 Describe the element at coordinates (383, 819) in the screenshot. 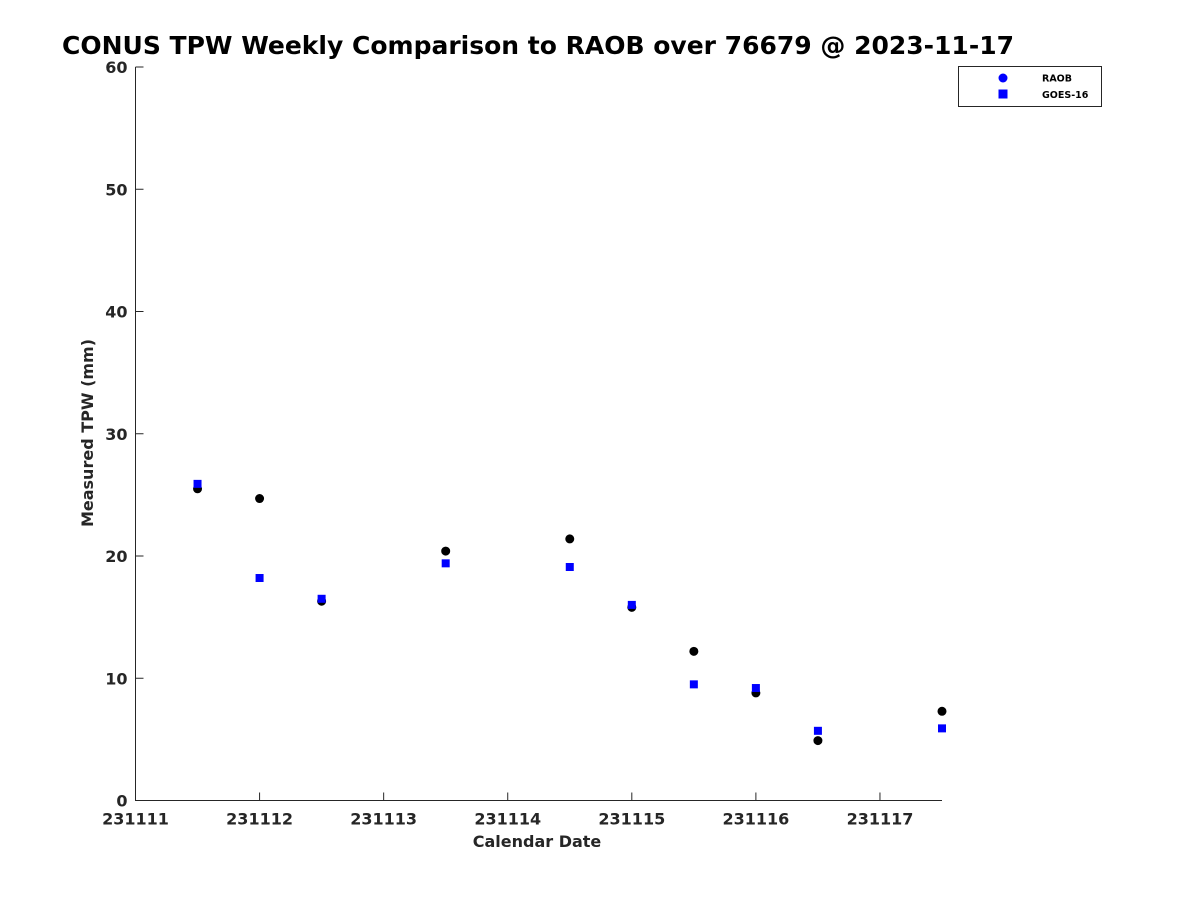

I see `x-tick-label: 231113` at that location.